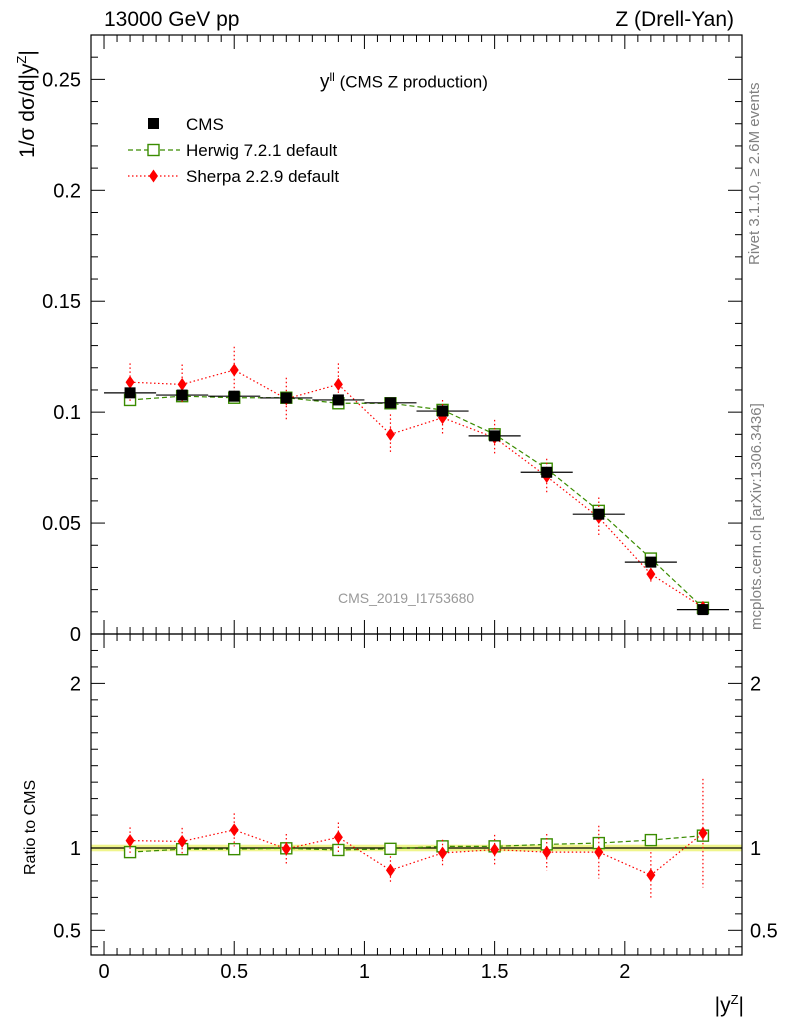 This screenshot has height=1024, width=786. I want to click on x-axis-label: |yZ|, so click(729, 1005).